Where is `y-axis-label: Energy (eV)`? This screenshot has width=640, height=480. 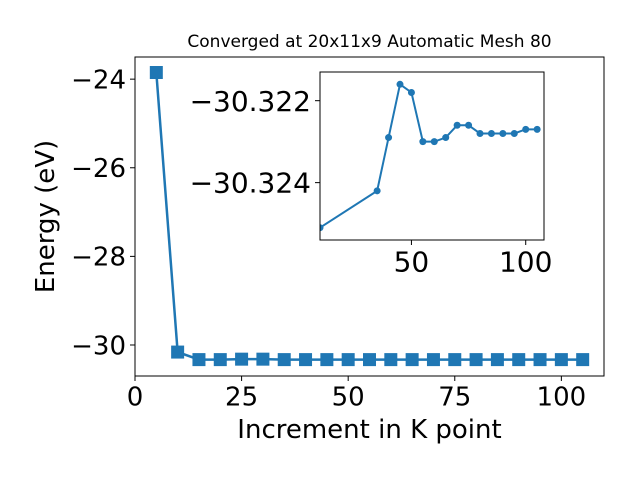 y-axis-label: Energy (eV) is located at coordinates (46, 216).